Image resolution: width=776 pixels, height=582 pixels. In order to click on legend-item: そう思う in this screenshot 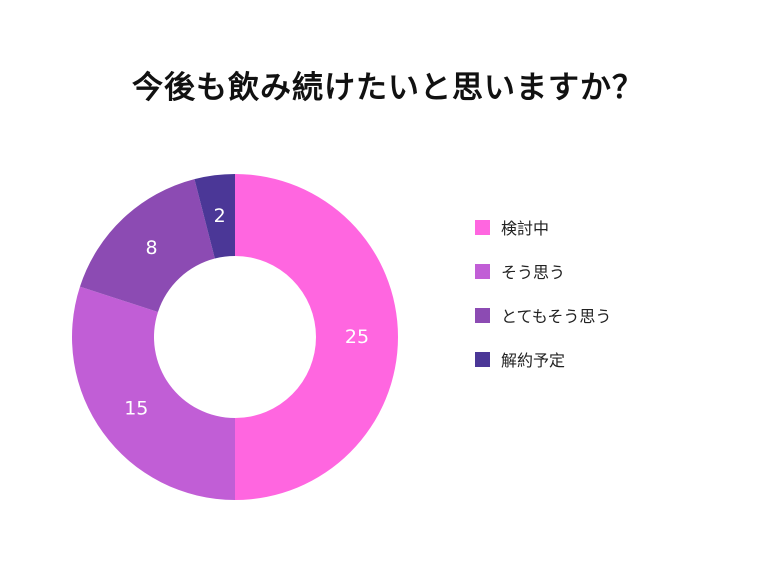, I will do `click(543, 271)`.